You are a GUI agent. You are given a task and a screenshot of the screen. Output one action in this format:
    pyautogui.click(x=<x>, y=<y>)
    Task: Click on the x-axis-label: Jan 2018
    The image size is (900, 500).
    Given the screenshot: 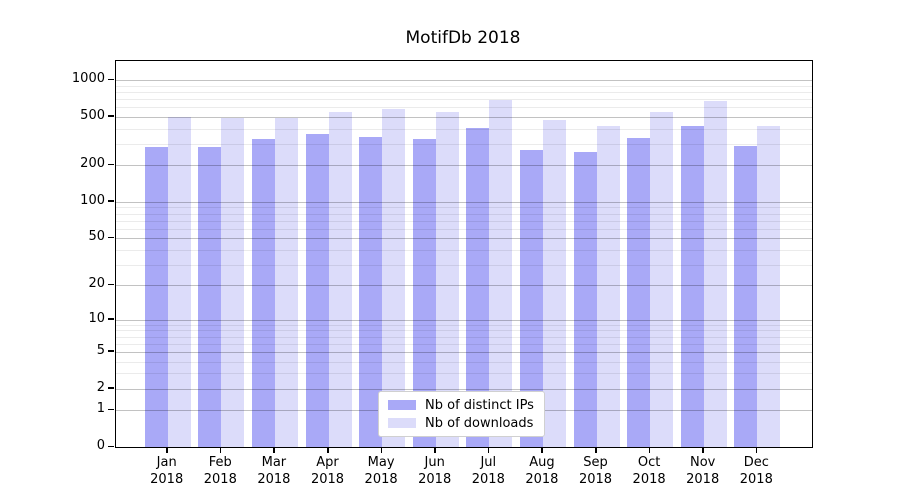 What is the action you would take?
    pyautogui.click(x=167, y=471)
    